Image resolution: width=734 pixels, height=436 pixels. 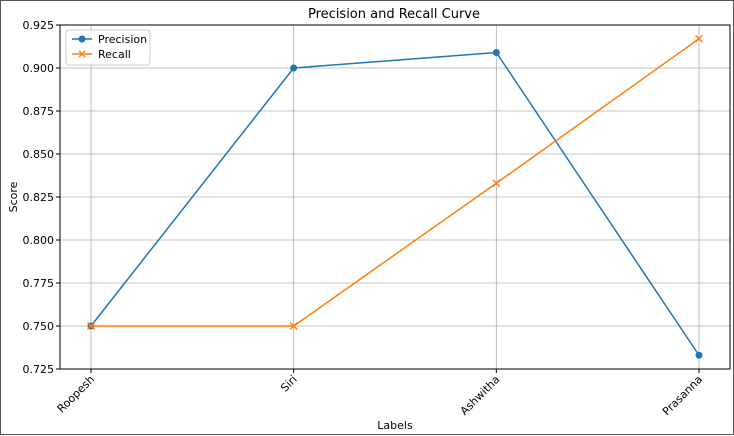 I want to click on legend-label: Recall, so click(x=114, y=54).